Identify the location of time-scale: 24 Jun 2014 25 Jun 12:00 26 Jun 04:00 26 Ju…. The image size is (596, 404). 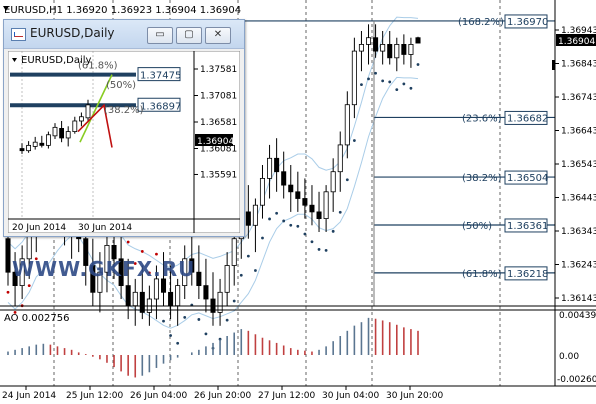
(222, 393).